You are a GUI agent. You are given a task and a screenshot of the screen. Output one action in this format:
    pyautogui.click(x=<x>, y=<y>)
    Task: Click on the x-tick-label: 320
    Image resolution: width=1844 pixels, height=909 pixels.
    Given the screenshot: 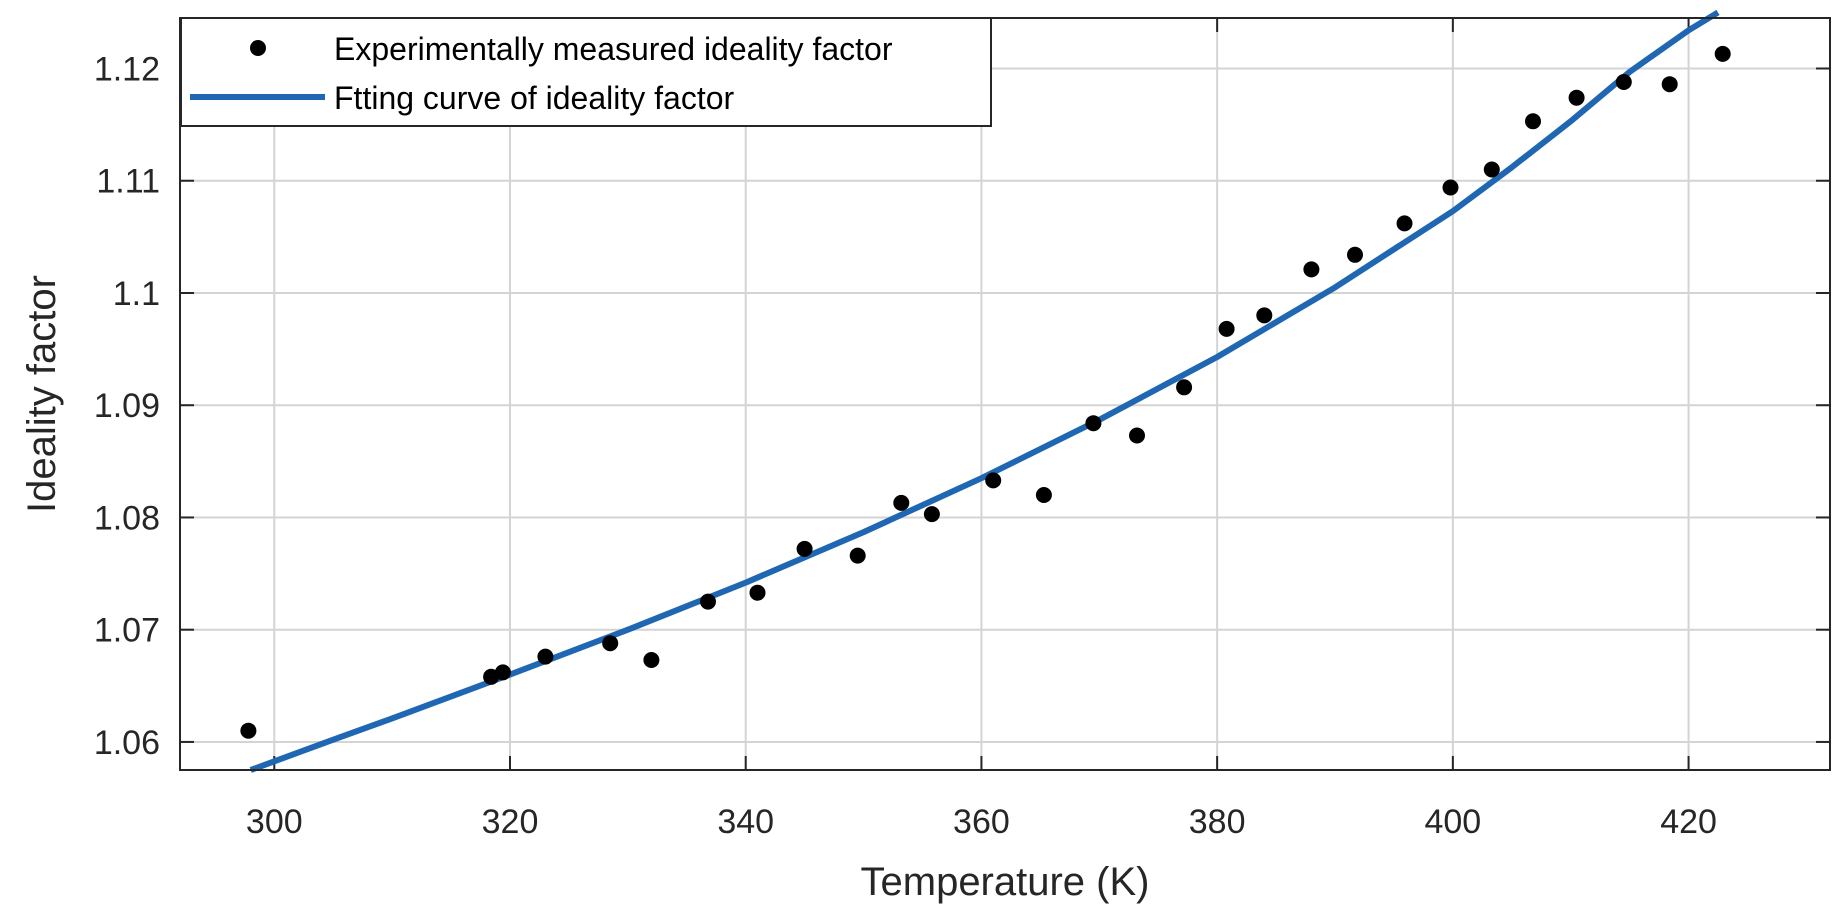 What is the action you would take?
    pyautogui.click(x=510, y=822)
    